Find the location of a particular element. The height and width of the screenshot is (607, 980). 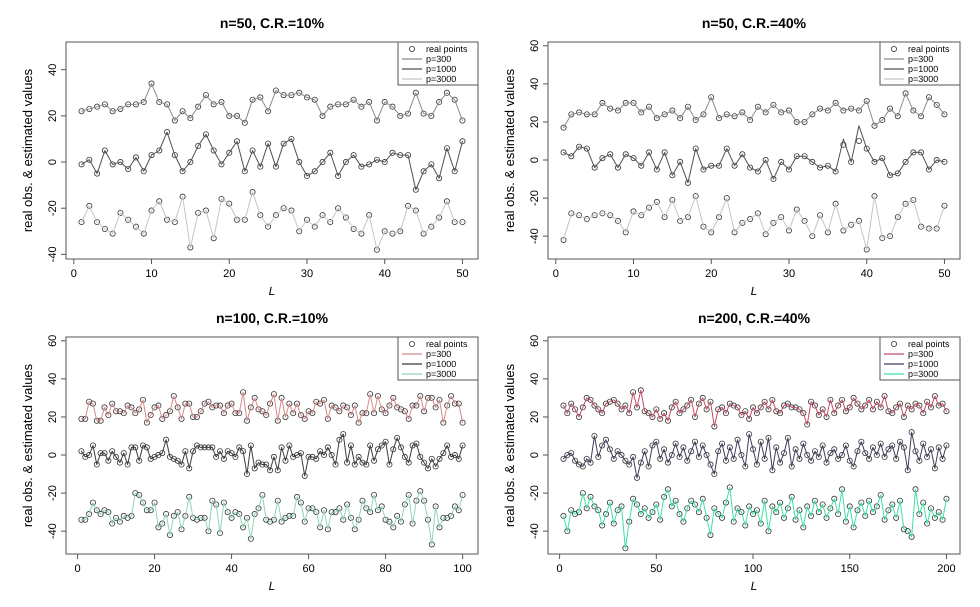

chart-title: n=50, C.R.=10% is located at coordinates (272, 23).